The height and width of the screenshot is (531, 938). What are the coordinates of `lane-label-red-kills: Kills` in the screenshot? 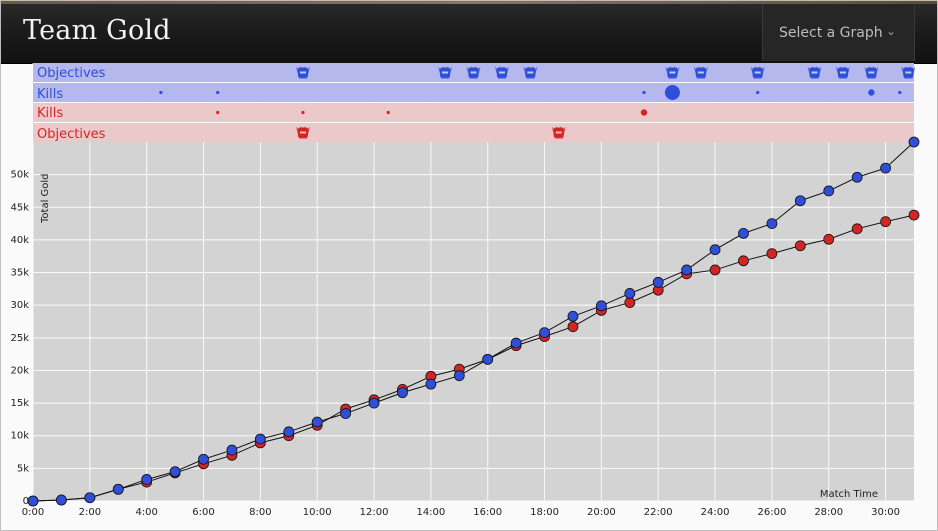 It's located at (50, 113).